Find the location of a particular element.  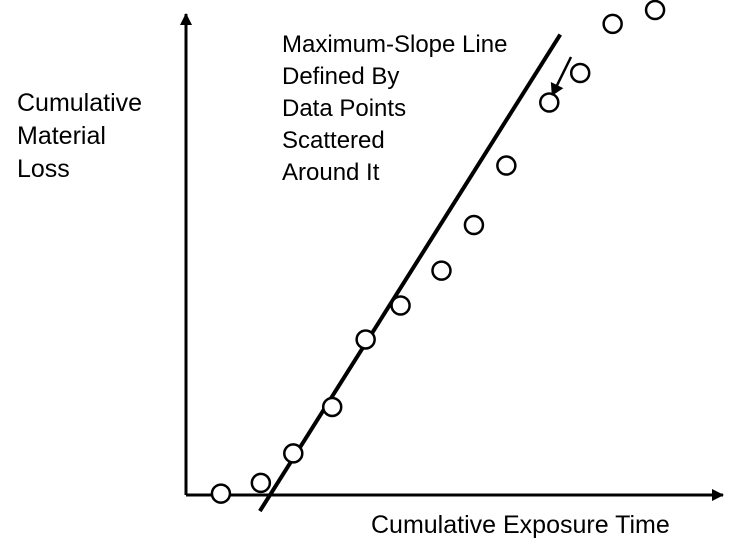

annotation-line-1: Maximum-Slope Line is located at coordinates (394, 44).